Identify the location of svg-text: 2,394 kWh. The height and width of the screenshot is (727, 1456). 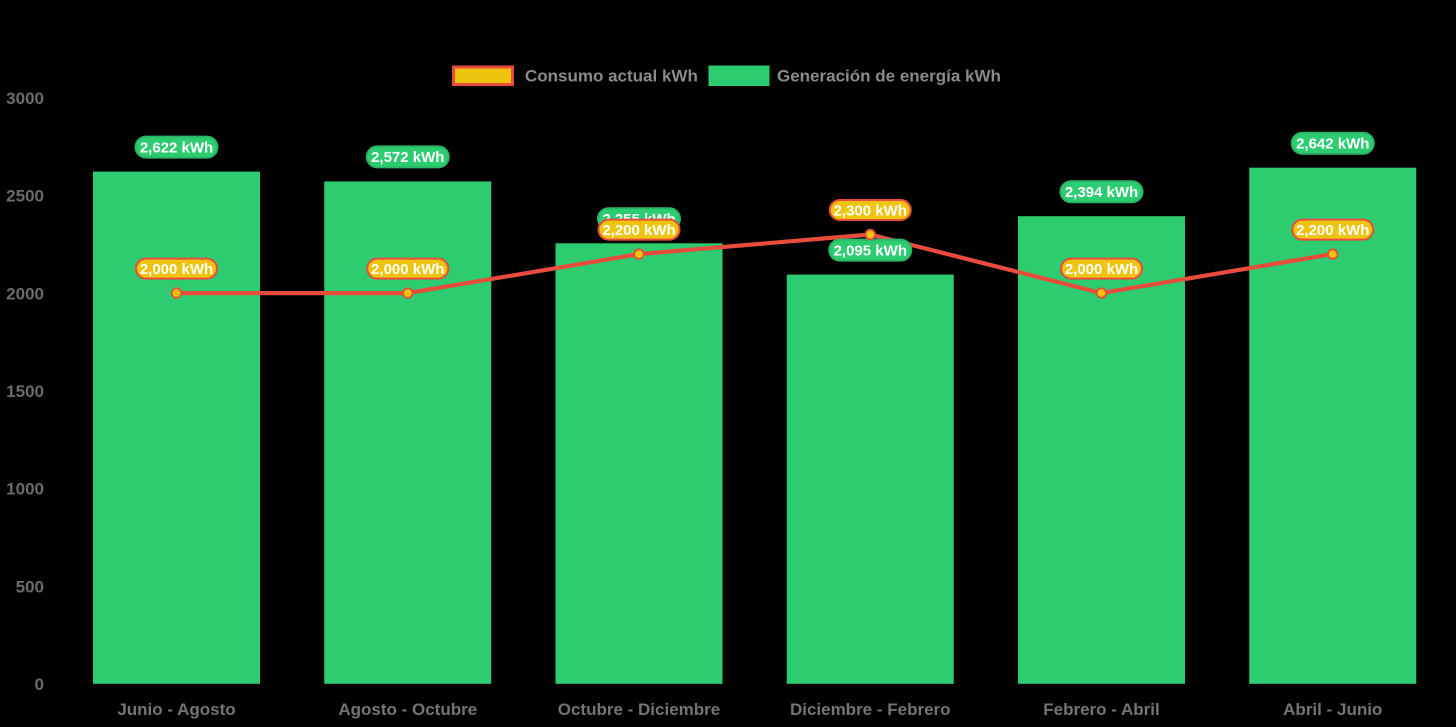
(1101, 192).